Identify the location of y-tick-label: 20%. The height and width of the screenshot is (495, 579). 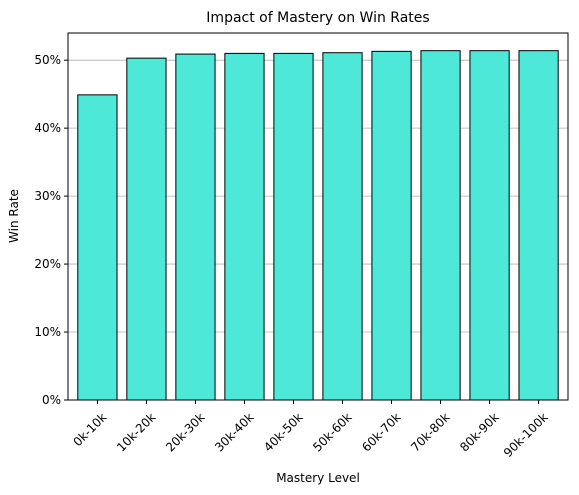
(47, 264).